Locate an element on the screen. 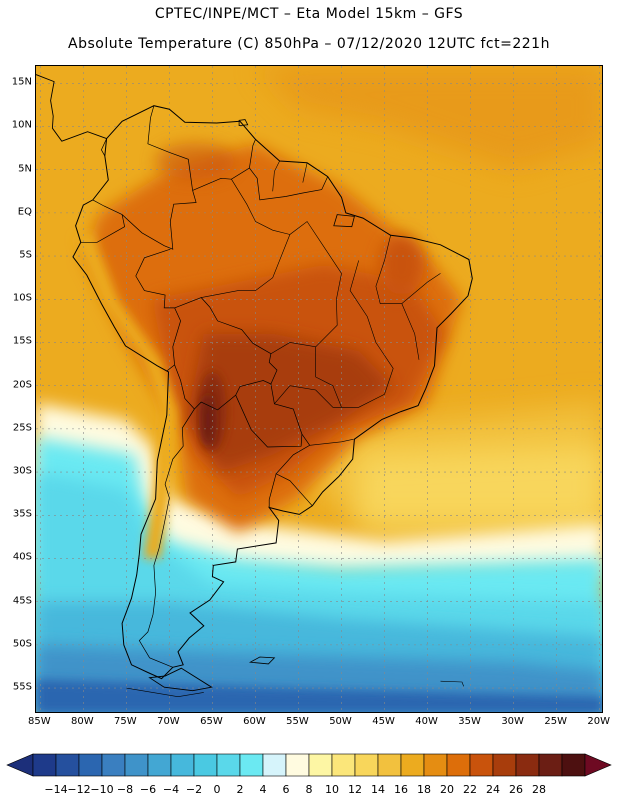 Image resolution: width=618 pixels, height=800 pixels. cape-horn-islands is located at coordinates (165, 692).